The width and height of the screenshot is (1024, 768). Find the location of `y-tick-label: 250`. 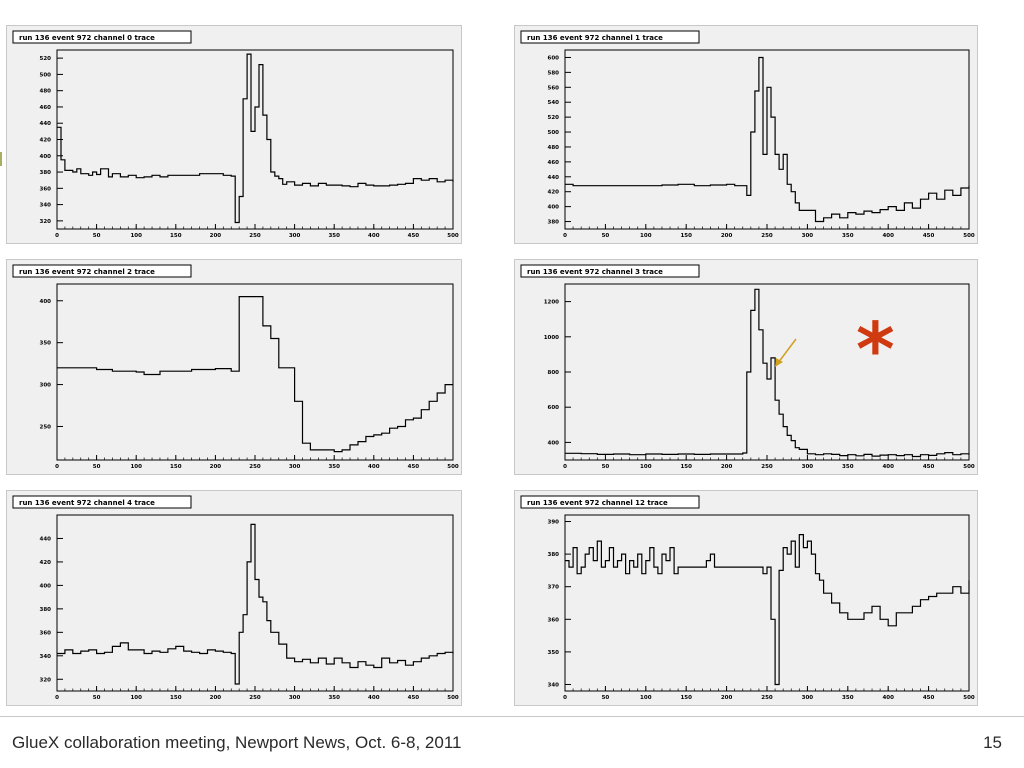

y-tick-label: 250 is located at coordinates (46, 427).